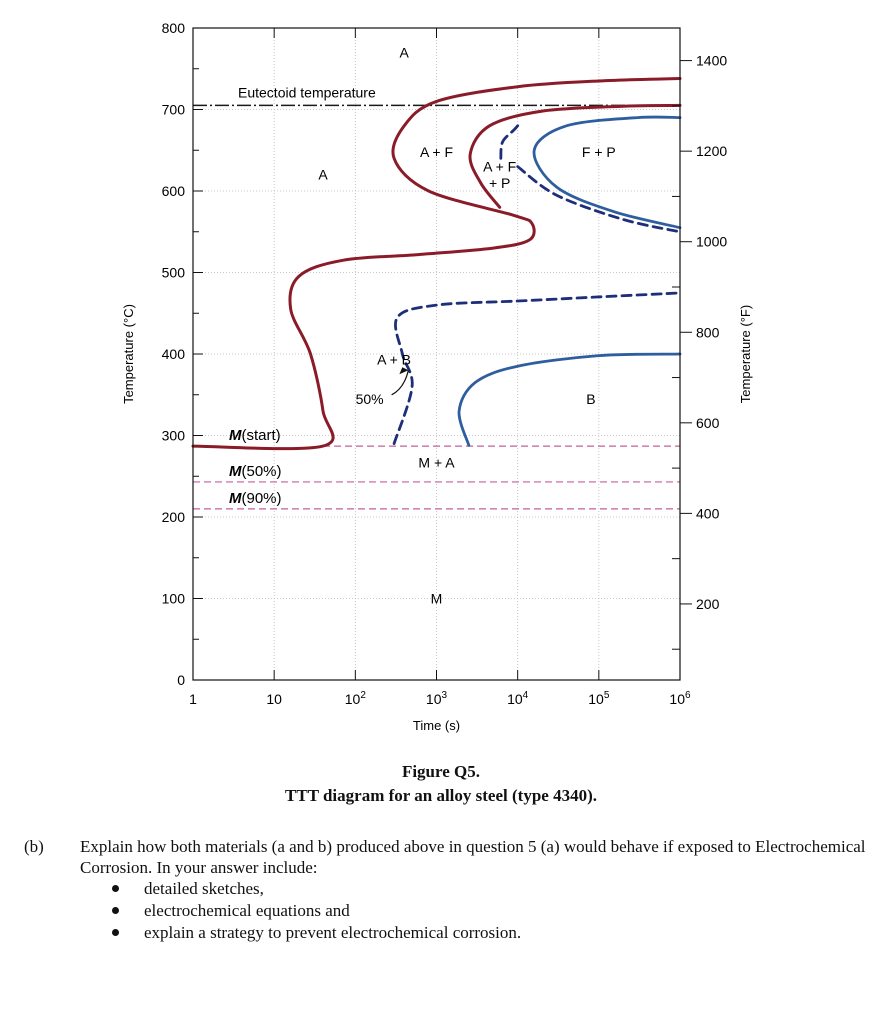 Image resolution: width=882 pixels, height=1024 pixels. Describe the element at coordinates (34, 846) in the screenshot. I see `question-label: (b)` at that location.